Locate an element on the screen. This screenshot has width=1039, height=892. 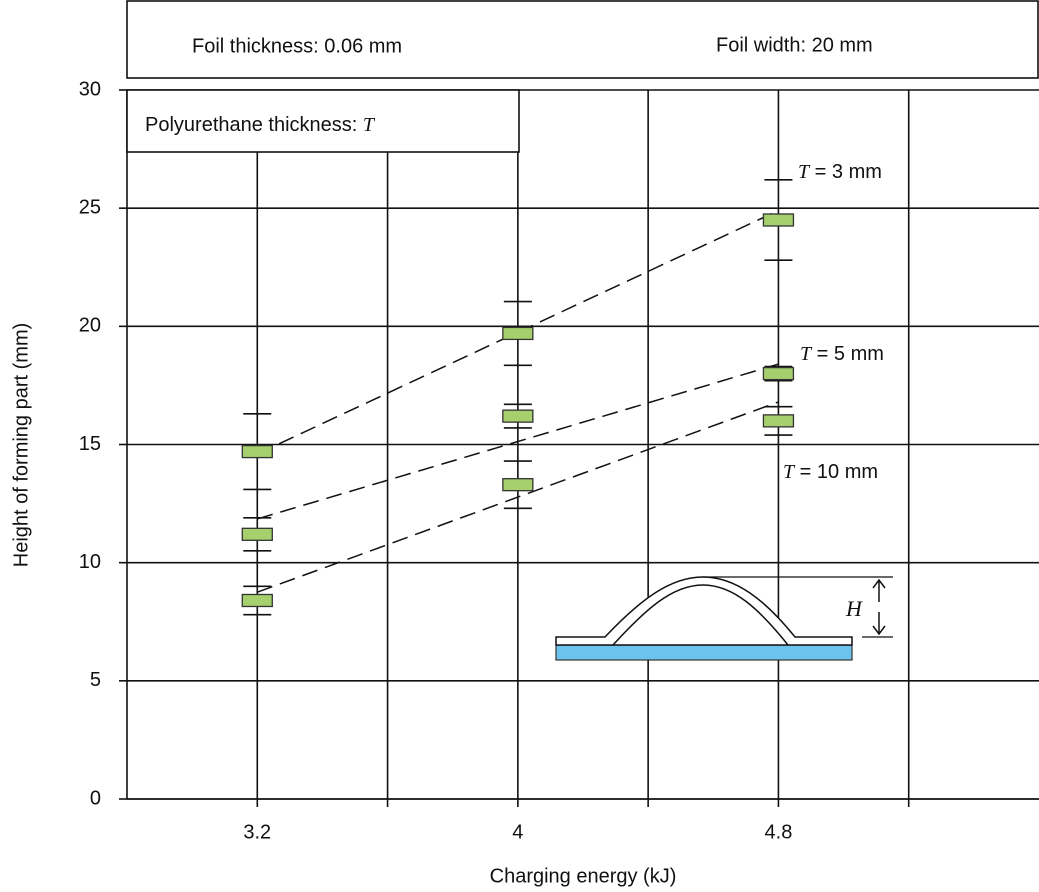
inset-diagram: H is located at coordinates (724, 618).